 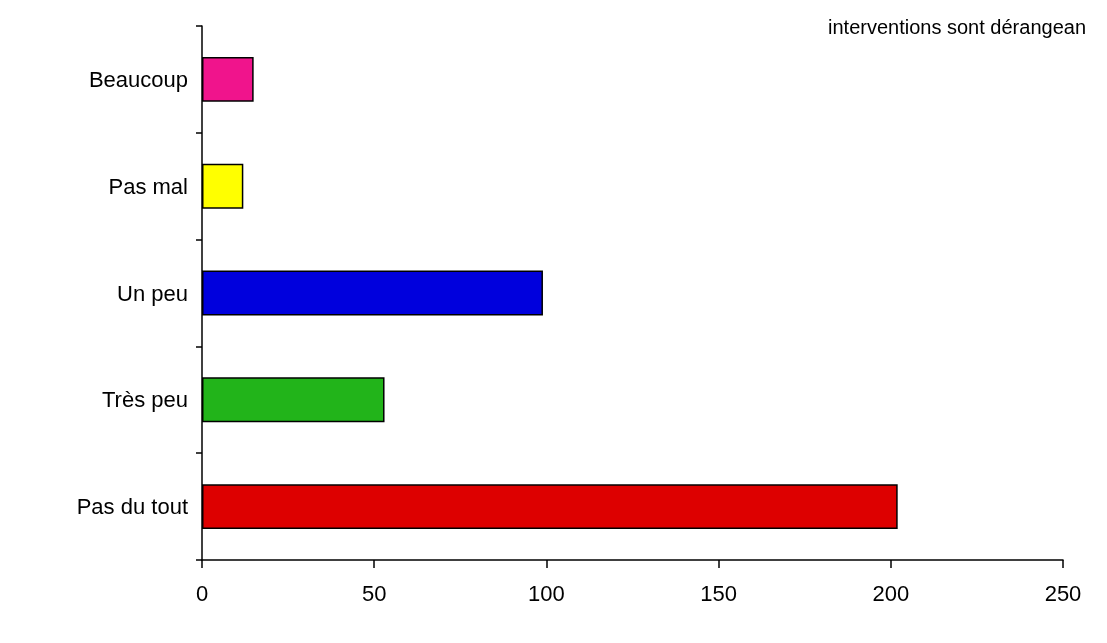 What do you see at coordinates (132, 507) in the screenshot?
I see `y-tick-label: Pas du tout` at bounding box center [132, 507].